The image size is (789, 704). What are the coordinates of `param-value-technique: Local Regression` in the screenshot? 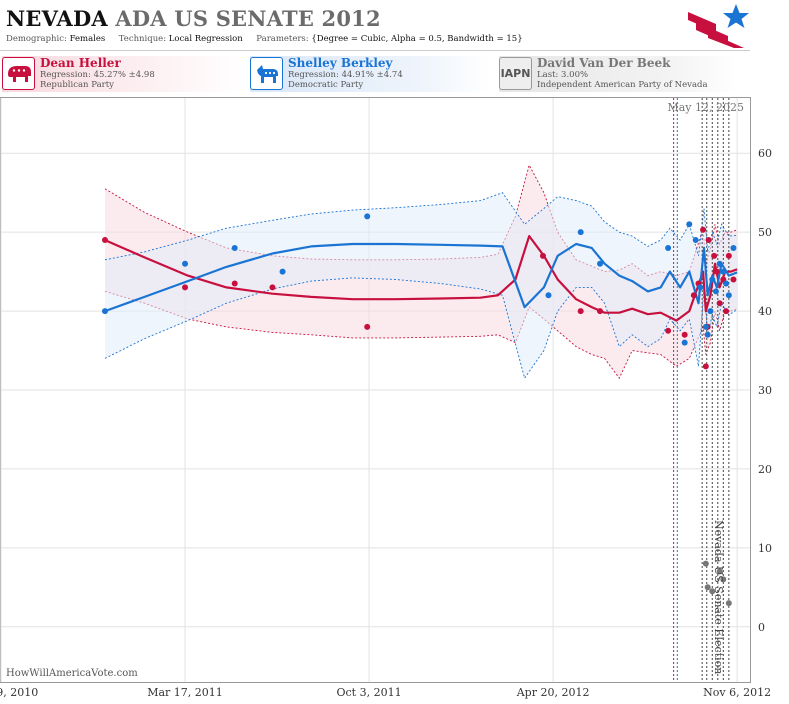 It's located at (205, 39).